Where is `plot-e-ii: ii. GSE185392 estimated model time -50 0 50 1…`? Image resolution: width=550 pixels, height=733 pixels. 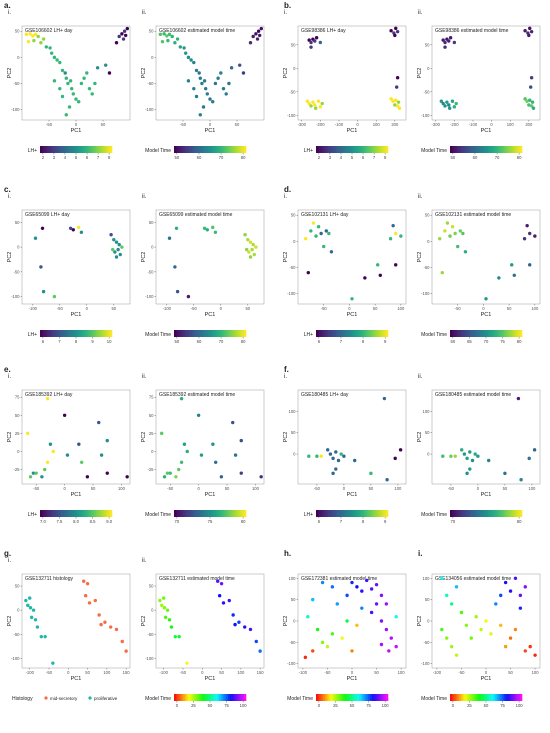
plot-e-ii: ii. GSE185392 estimated model time -50 0 50 1… is located at coordinates (203, 449).